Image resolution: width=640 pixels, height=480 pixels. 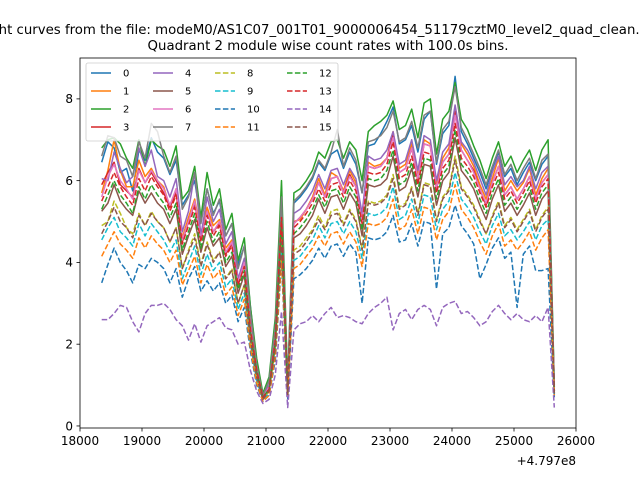 What do you see at coordinates (266, 441) in the screenshot?
I see `x-tick-label: 21000` at bounding box center [266, 441].